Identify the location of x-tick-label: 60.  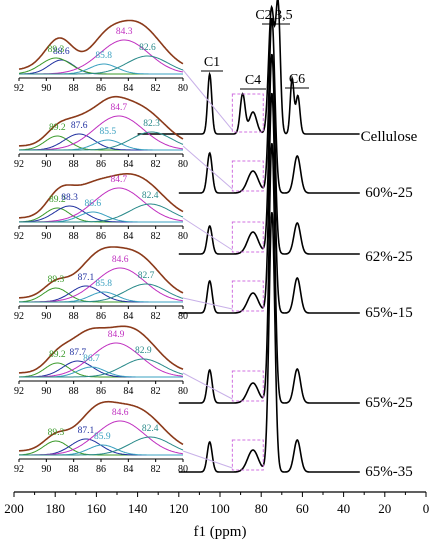
(302, 508).